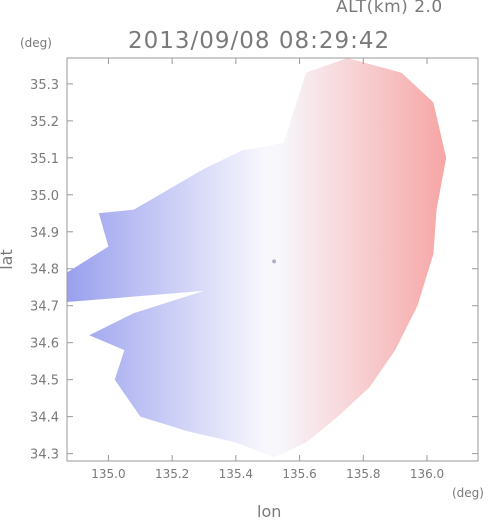 The image size is (491, 521). What do you see at coordinates (44, 344) in the screenshot?
I see `y-tick-label: 34.6` at bounding box center [44, 344].